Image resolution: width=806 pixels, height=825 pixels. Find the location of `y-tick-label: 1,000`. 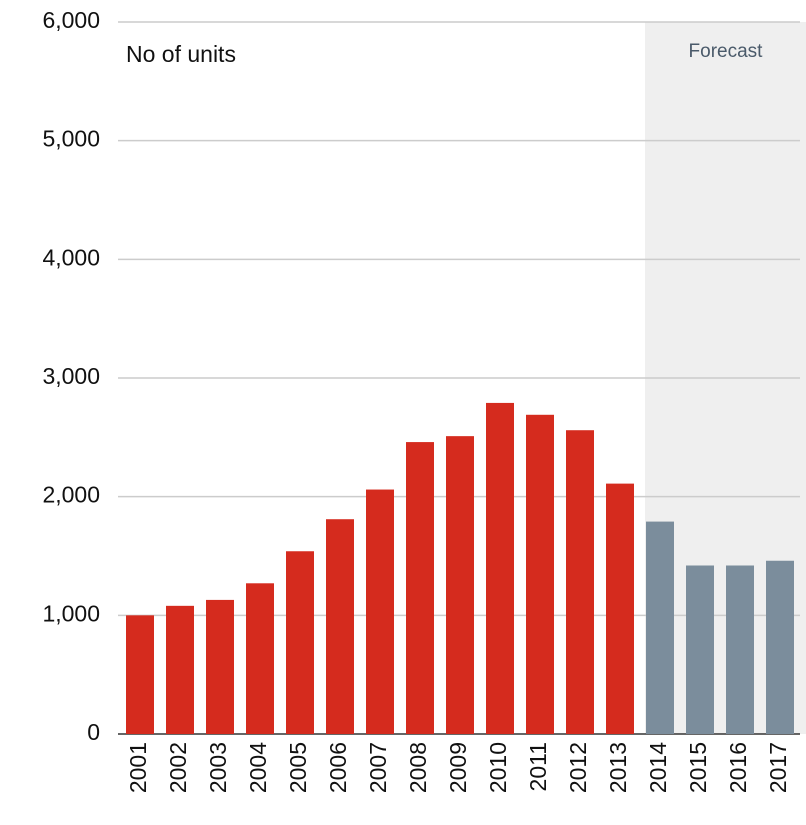

y-tick-label: 1,000 is located at coordinates (71, 613).